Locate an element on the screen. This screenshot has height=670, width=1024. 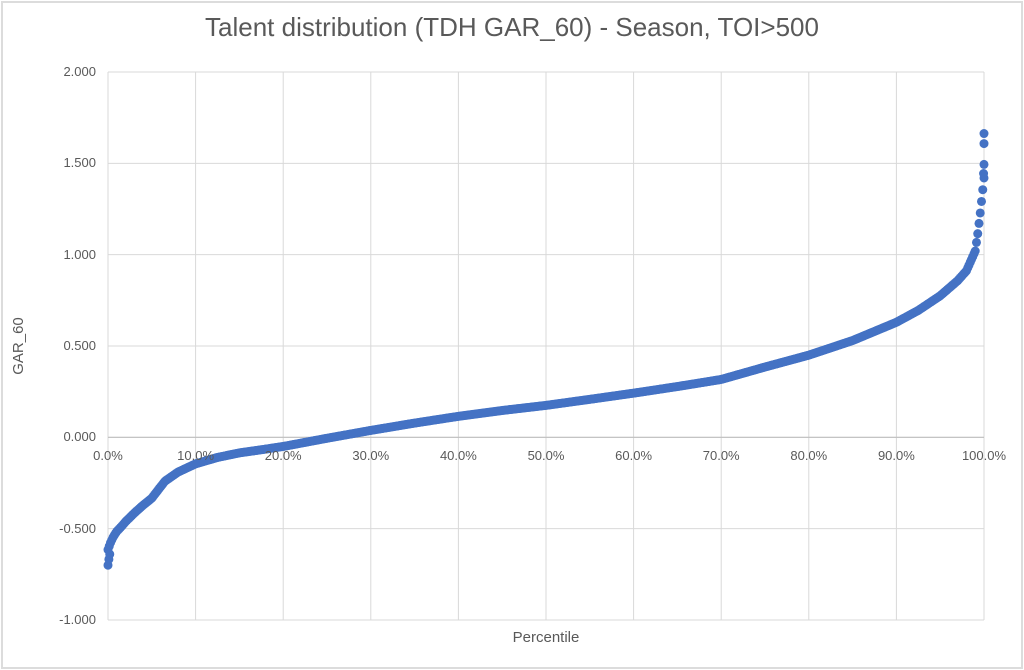
y-axis-title: GAR_60 is located at coordinates (18, 346).